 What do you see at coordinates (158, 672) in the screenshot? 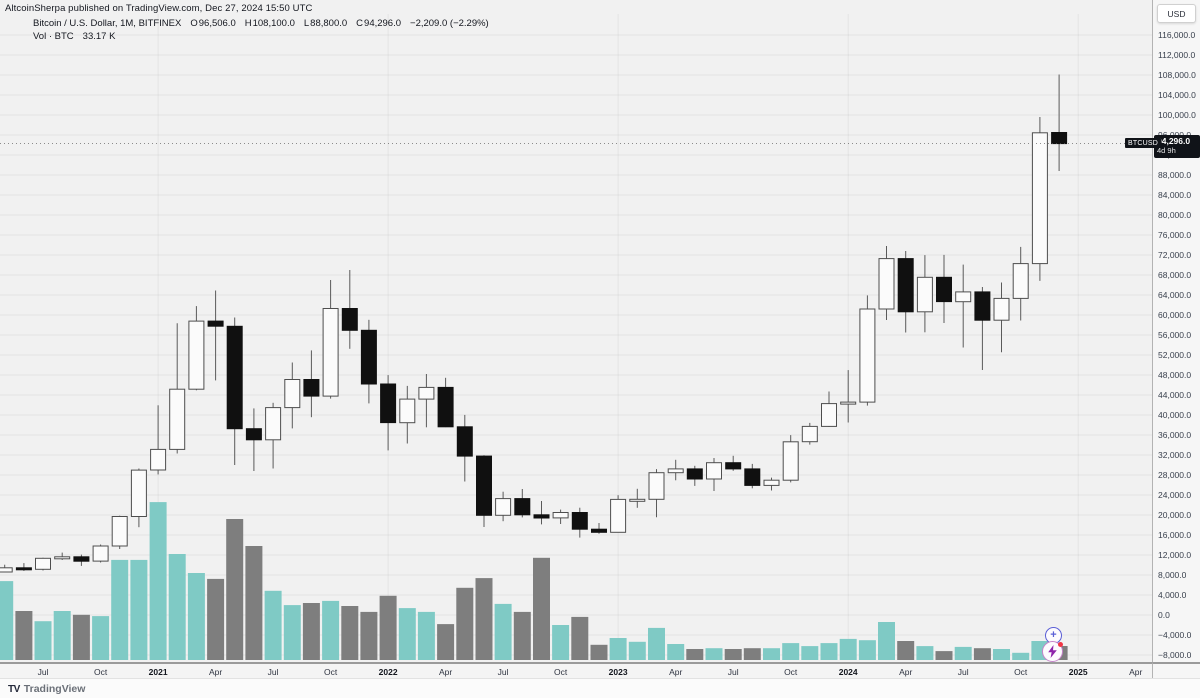
I see `time-tick-year: 2021` at bounding box center [158, 672].